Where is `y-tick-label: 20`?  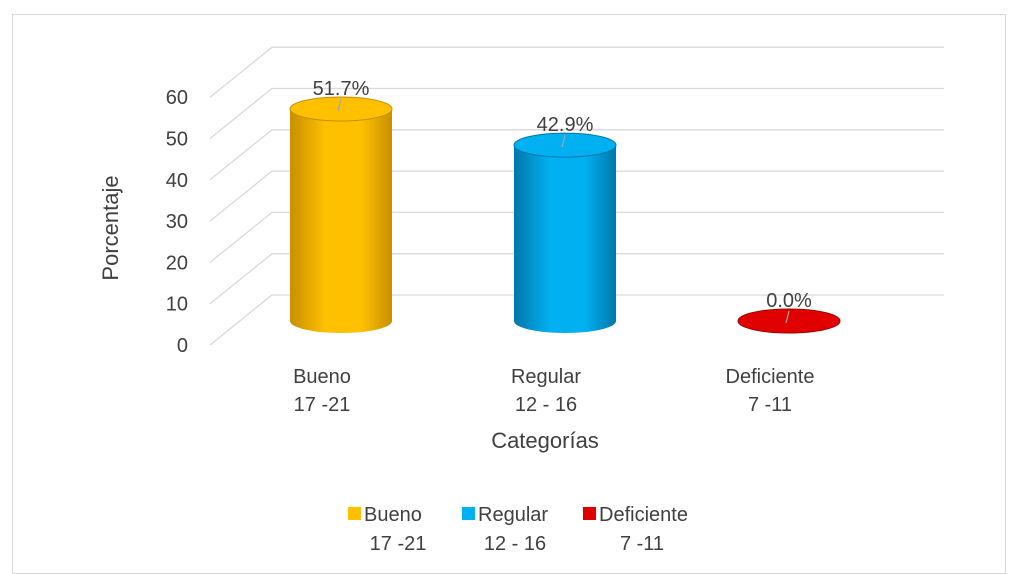 y-tick-label: 20 is located at coordinates (177, 263).